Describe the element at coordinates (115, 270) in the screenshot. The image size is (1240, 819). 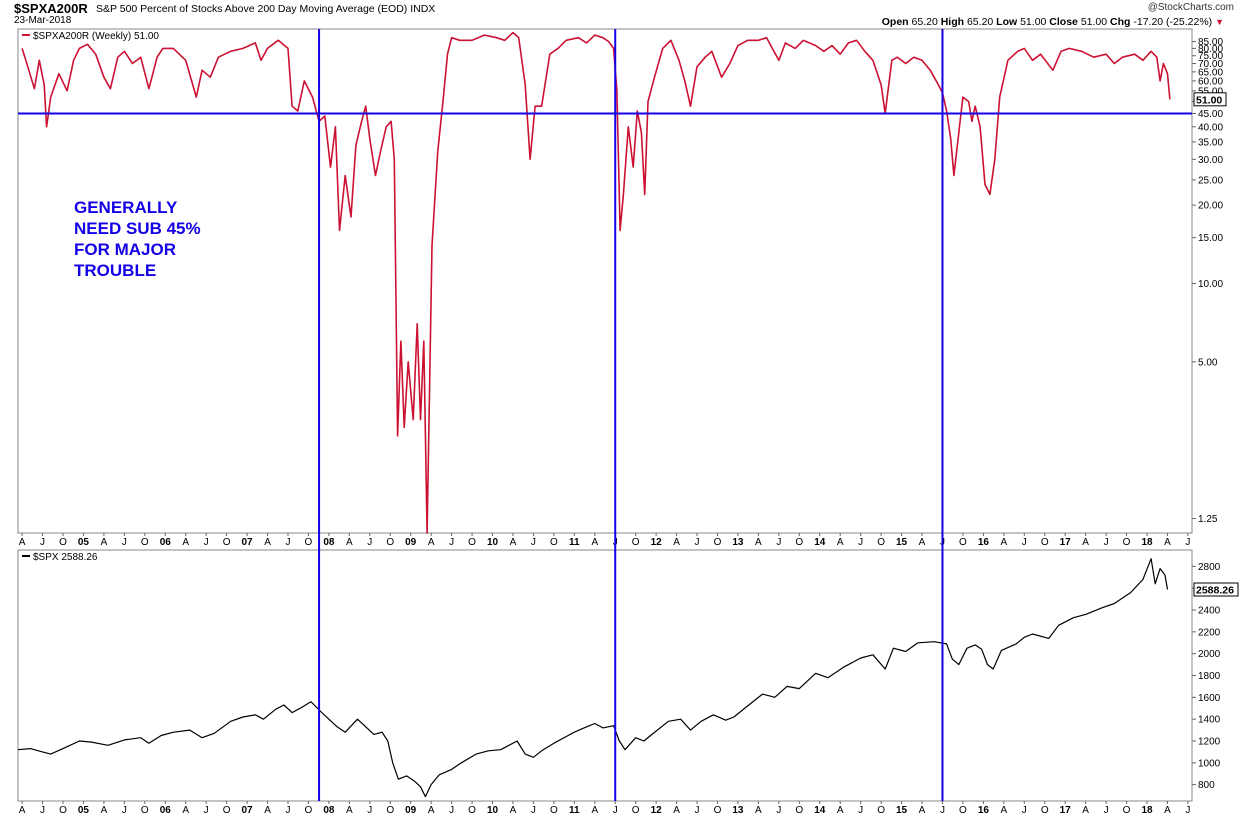
I see `annotation-line: TROUBLE` at that location.